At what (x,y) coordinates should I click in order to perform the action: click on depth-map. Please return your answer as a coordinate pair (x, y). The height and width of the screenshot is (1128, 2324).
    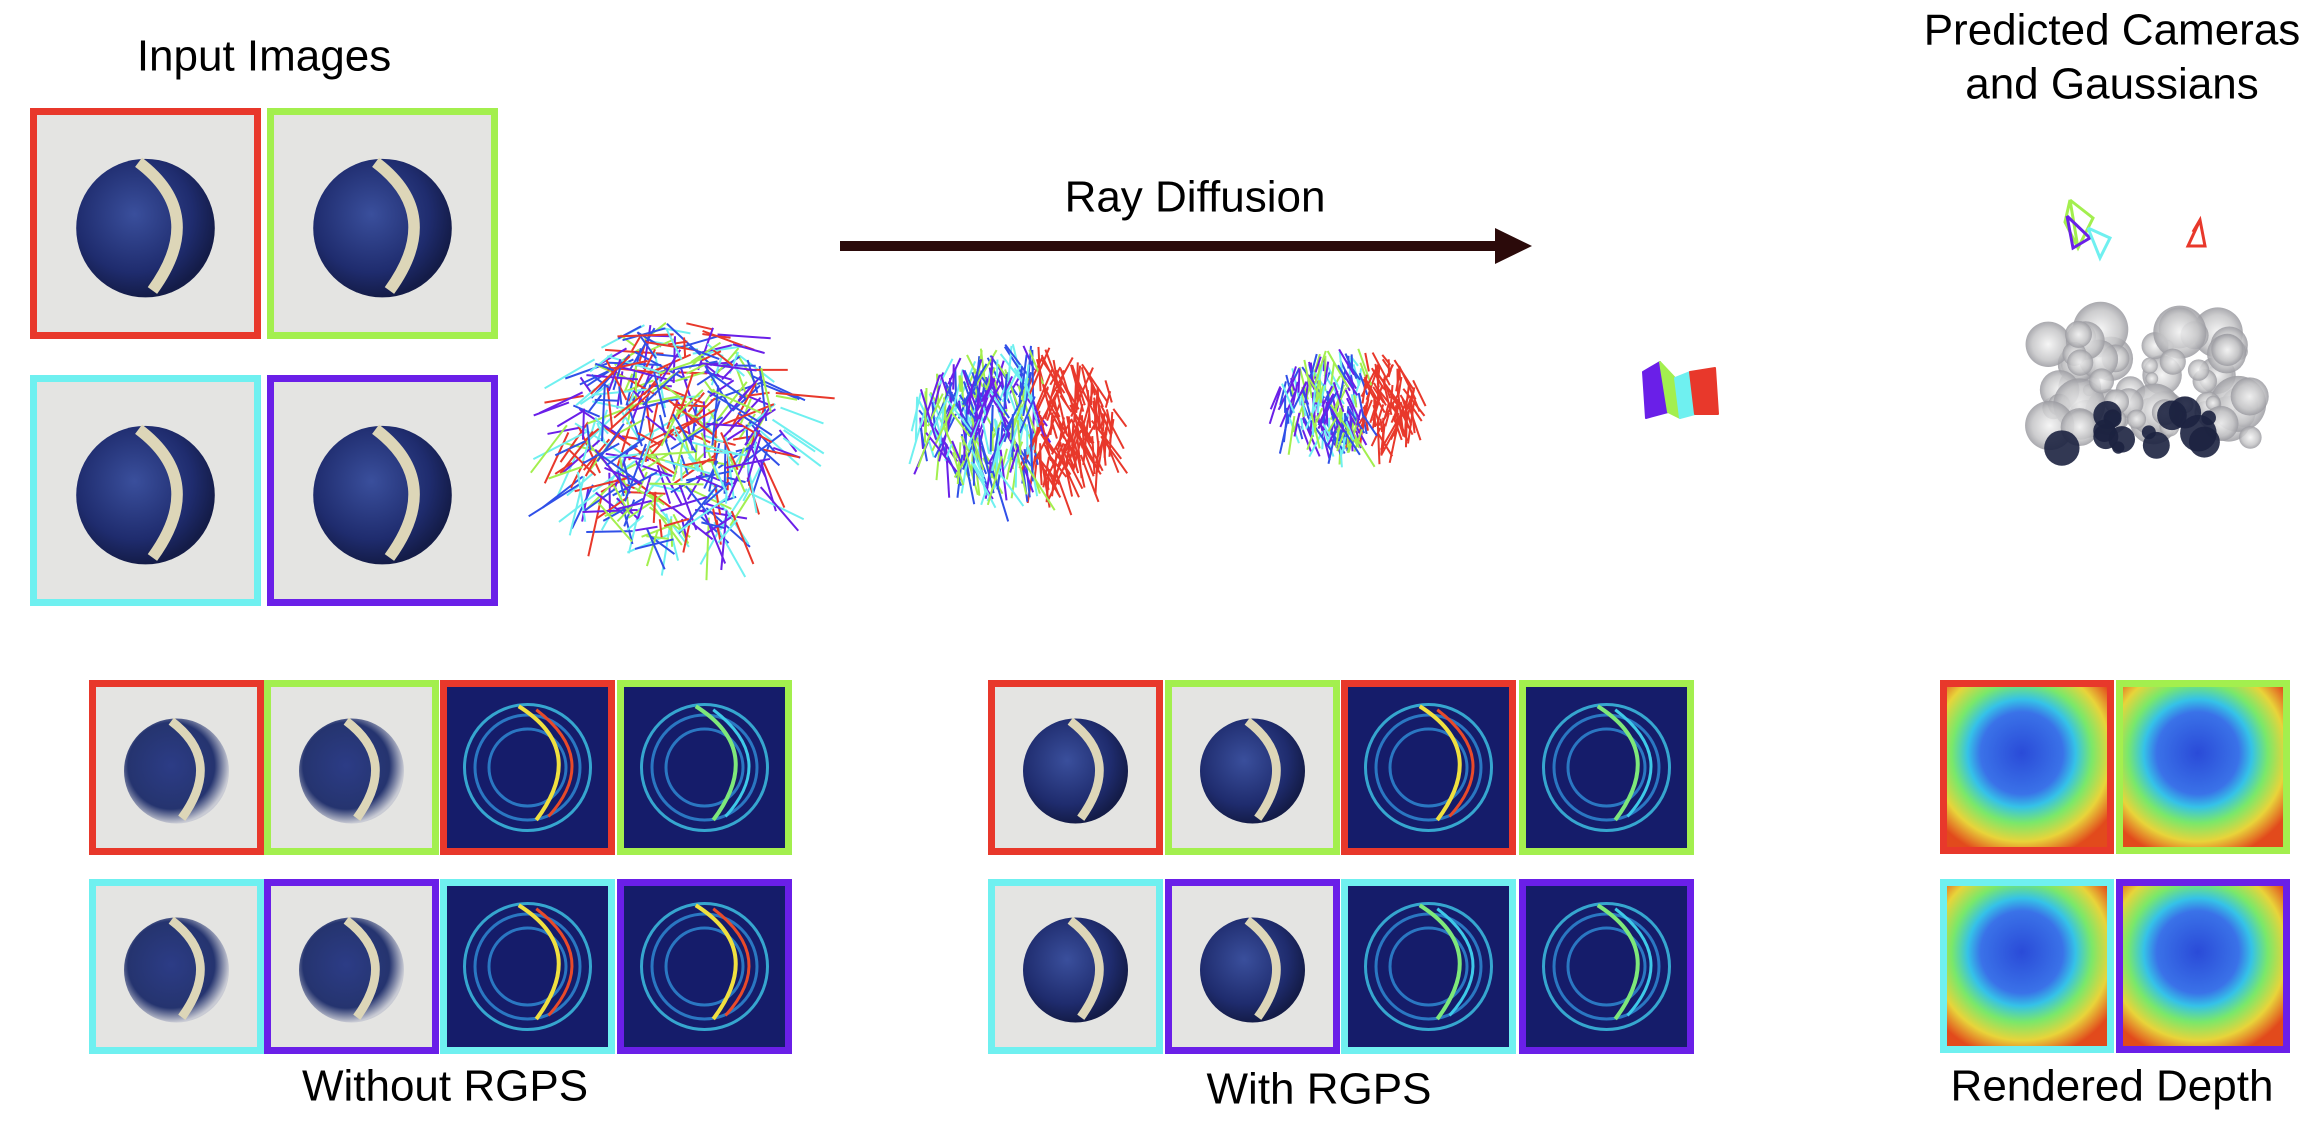
    Looking at the image, I should click on (2203, 966).